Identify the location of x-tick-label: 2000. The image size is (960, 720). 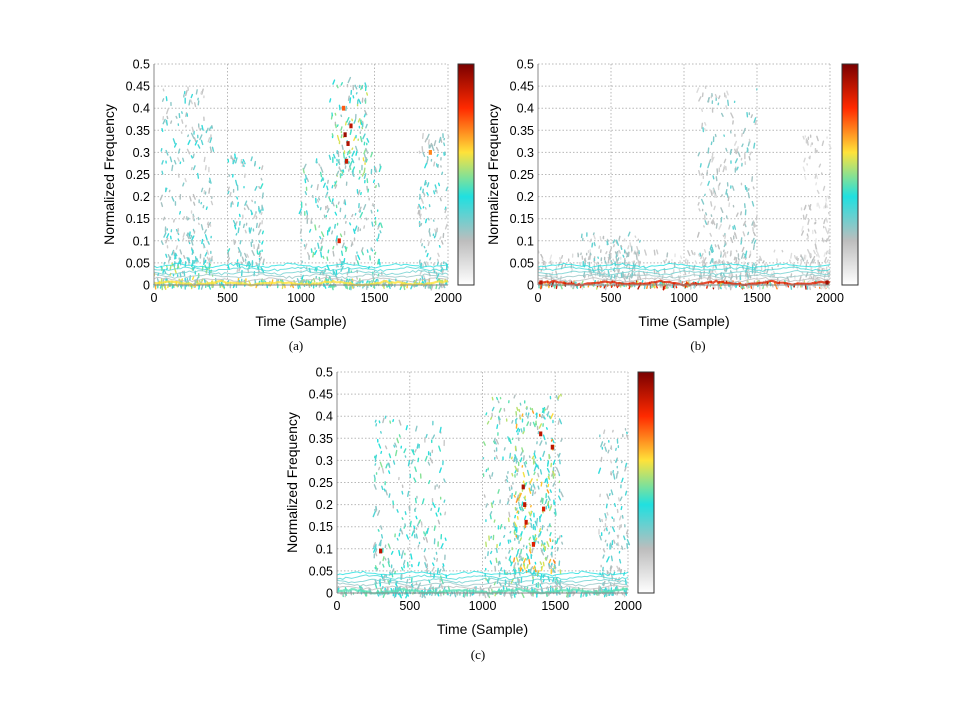
(448, 298).